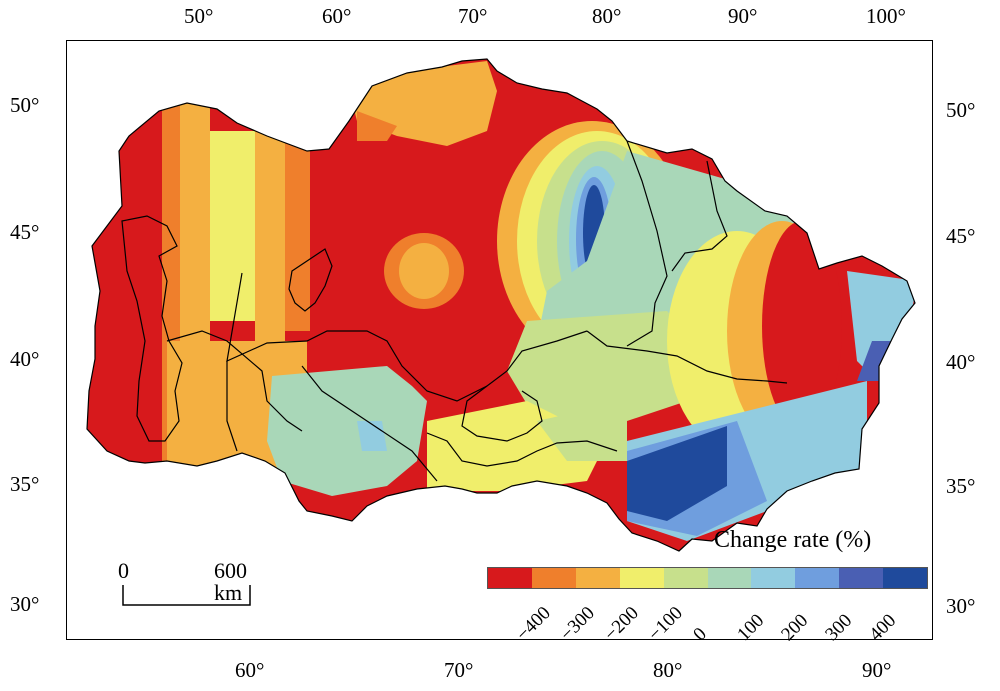 This screenshot has height=691, width=1000. What do you see at coordinates (310, 280) in the screenshot?
I see `aral-sea-outline` at bounding box center [310, 280].